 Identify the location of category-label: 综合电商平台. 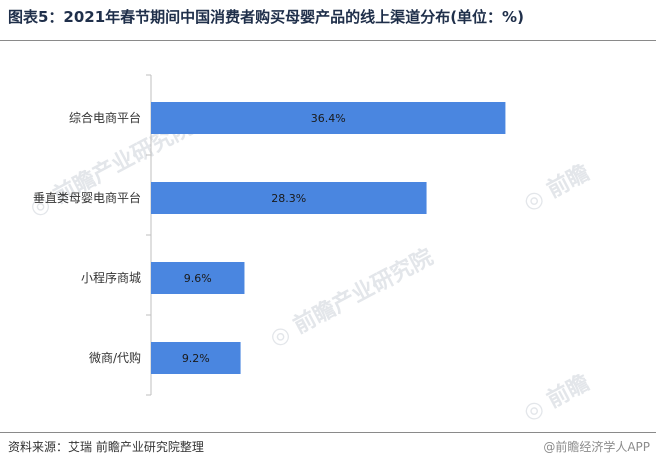
(105, 117).